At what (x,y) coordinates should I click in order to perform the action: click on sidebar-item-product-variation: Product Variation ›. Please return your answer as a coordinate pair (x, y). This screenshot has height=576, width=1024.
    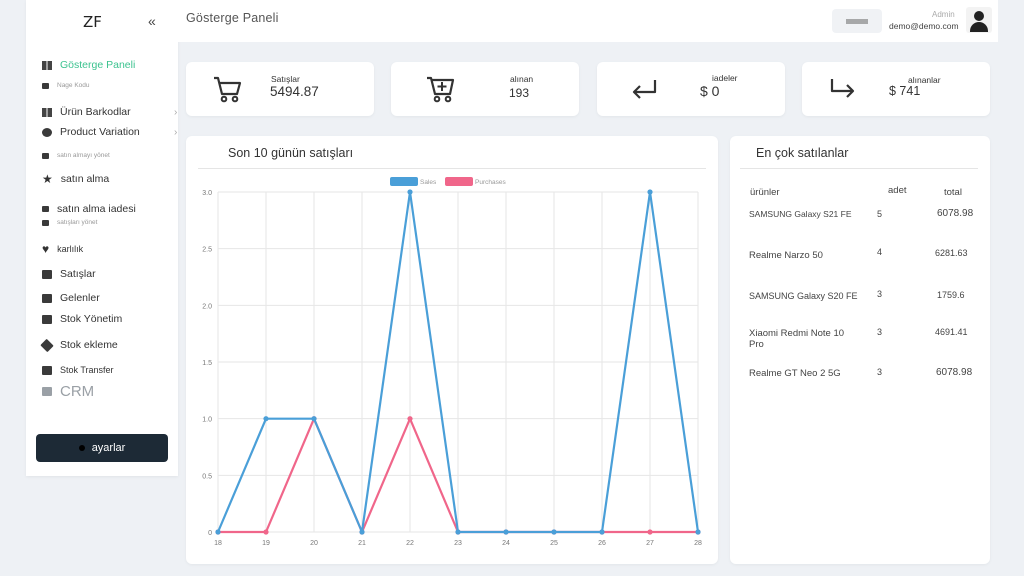
    Looking at the image, I should click on (109, 132).